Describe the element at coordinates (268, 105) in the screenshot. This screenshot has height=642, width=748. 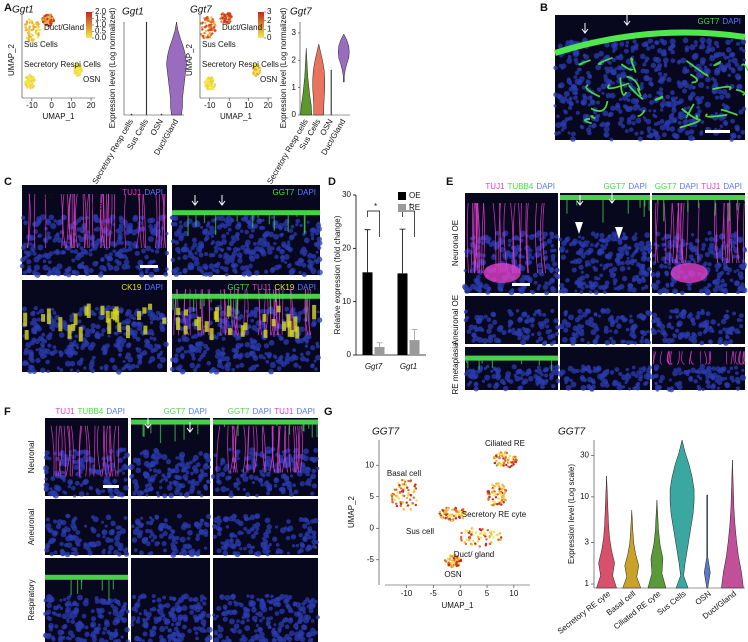
I see `x-tick-label: 20` at that location.